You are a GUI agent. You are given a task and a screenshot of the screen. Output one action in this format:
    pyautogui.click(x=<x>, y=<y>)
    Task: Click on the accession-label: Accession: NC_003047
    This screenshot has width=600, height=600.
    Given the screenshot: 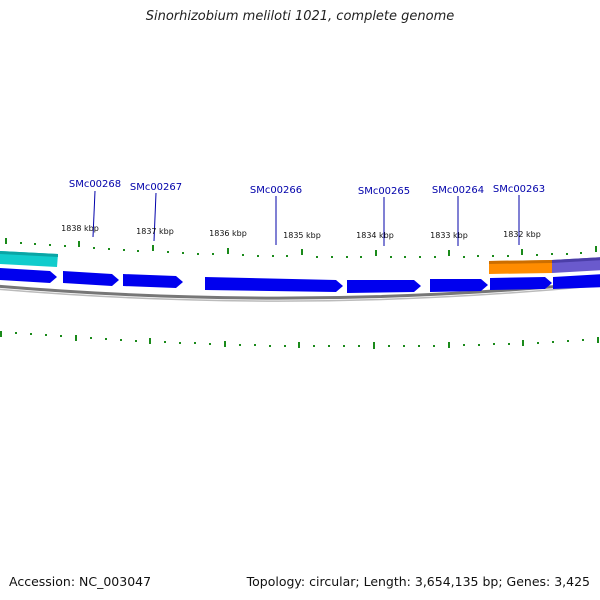 What is the action you would take?
    pyautogui.click(x=80, y=581)
    